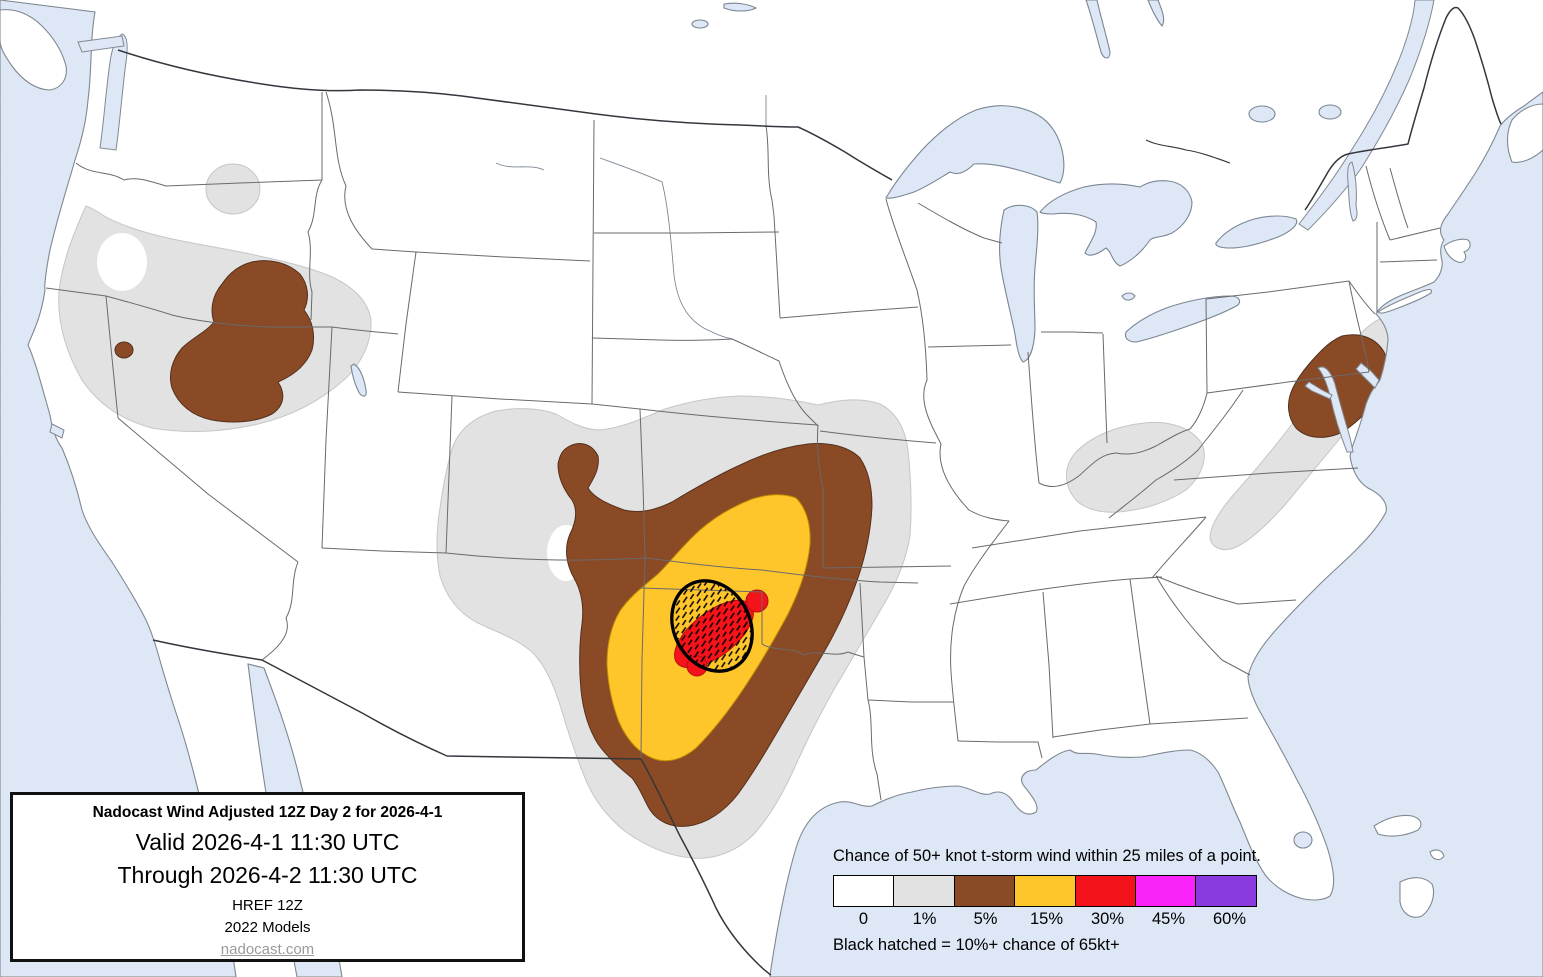  I want to click on risk-5pct-mid-atlantic, so click(1338, 386).